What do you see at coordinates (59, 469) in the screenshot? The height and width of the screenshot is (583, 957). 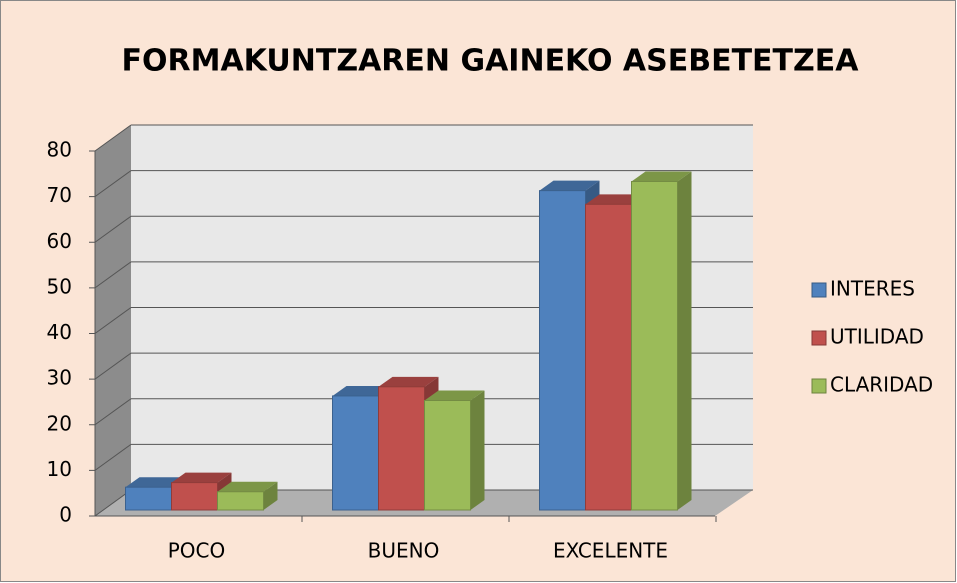 I see `y-tick-label: 10` at bounding box center [59, 469].